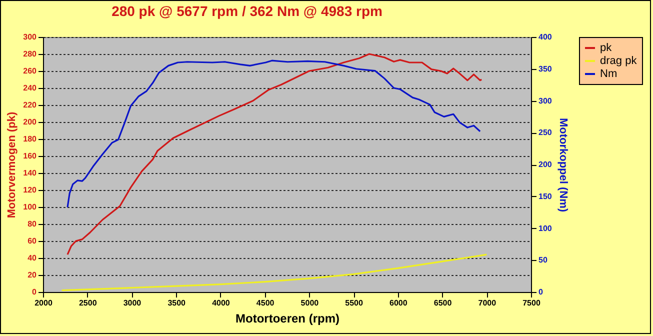 The height and width of the screenshot is (336, 653). Describe the element at coordinates (30, 71) in the screenshot. I see `y-tick-label: 260` at that location.